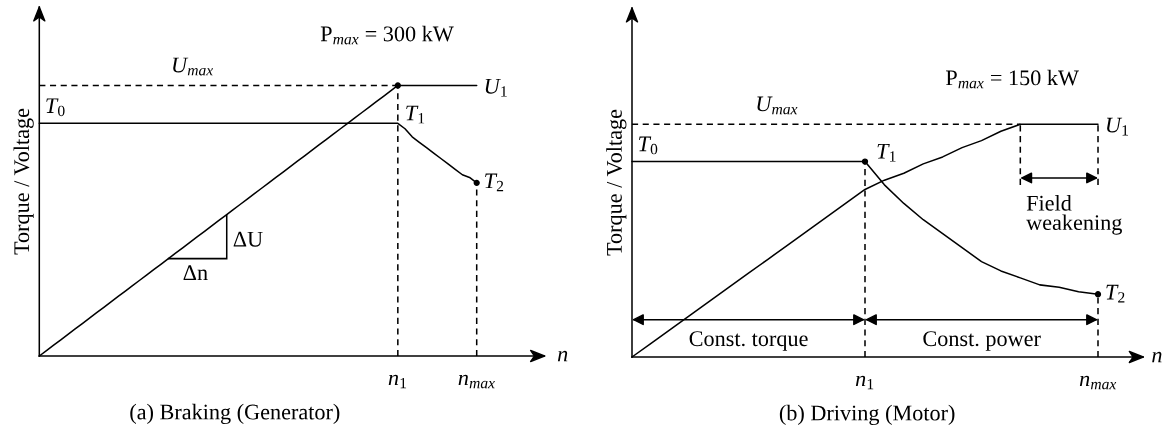 The image size is (1164, 437). What do you see at coordinates (195, 272) in the screenshot?
I see `annotation: Δn` at bounding box center [195, 272].